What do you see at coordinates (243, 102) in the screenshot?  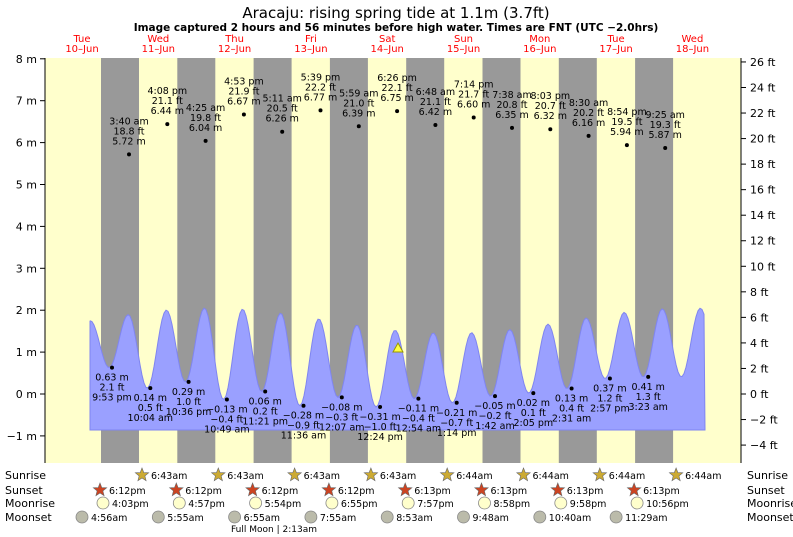 I see `high-tide-label: 6.67 m` at bounding box center [243, 102].